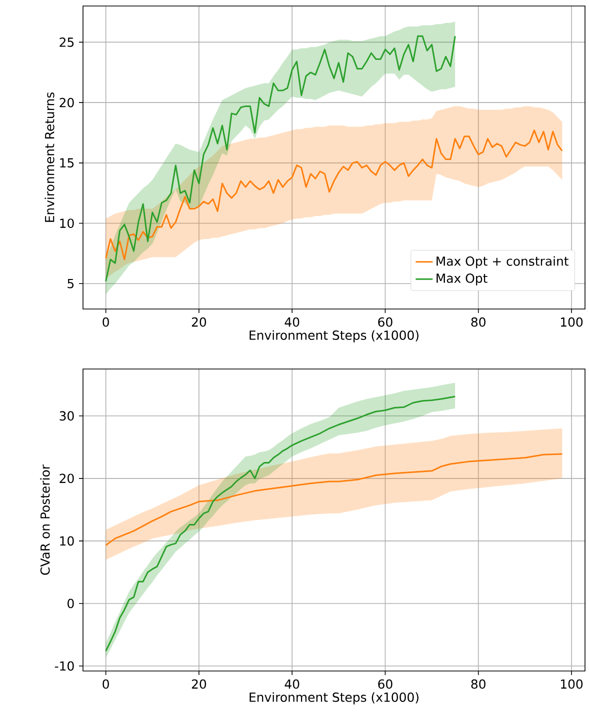 The height and width of the screenshot is (728, 589). Describe the element at coordinates (71, 283) in the screenshot. I see `y-tick-label: 5` at that location.